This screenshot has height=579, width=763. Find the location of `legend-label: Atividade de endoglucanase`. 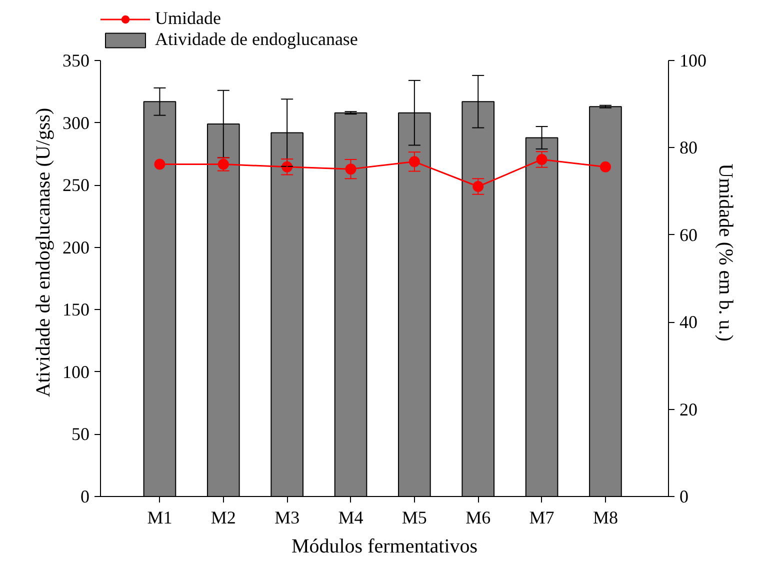

legend-label: Atividade de endoglucanase is located at coordinates (256, 39).